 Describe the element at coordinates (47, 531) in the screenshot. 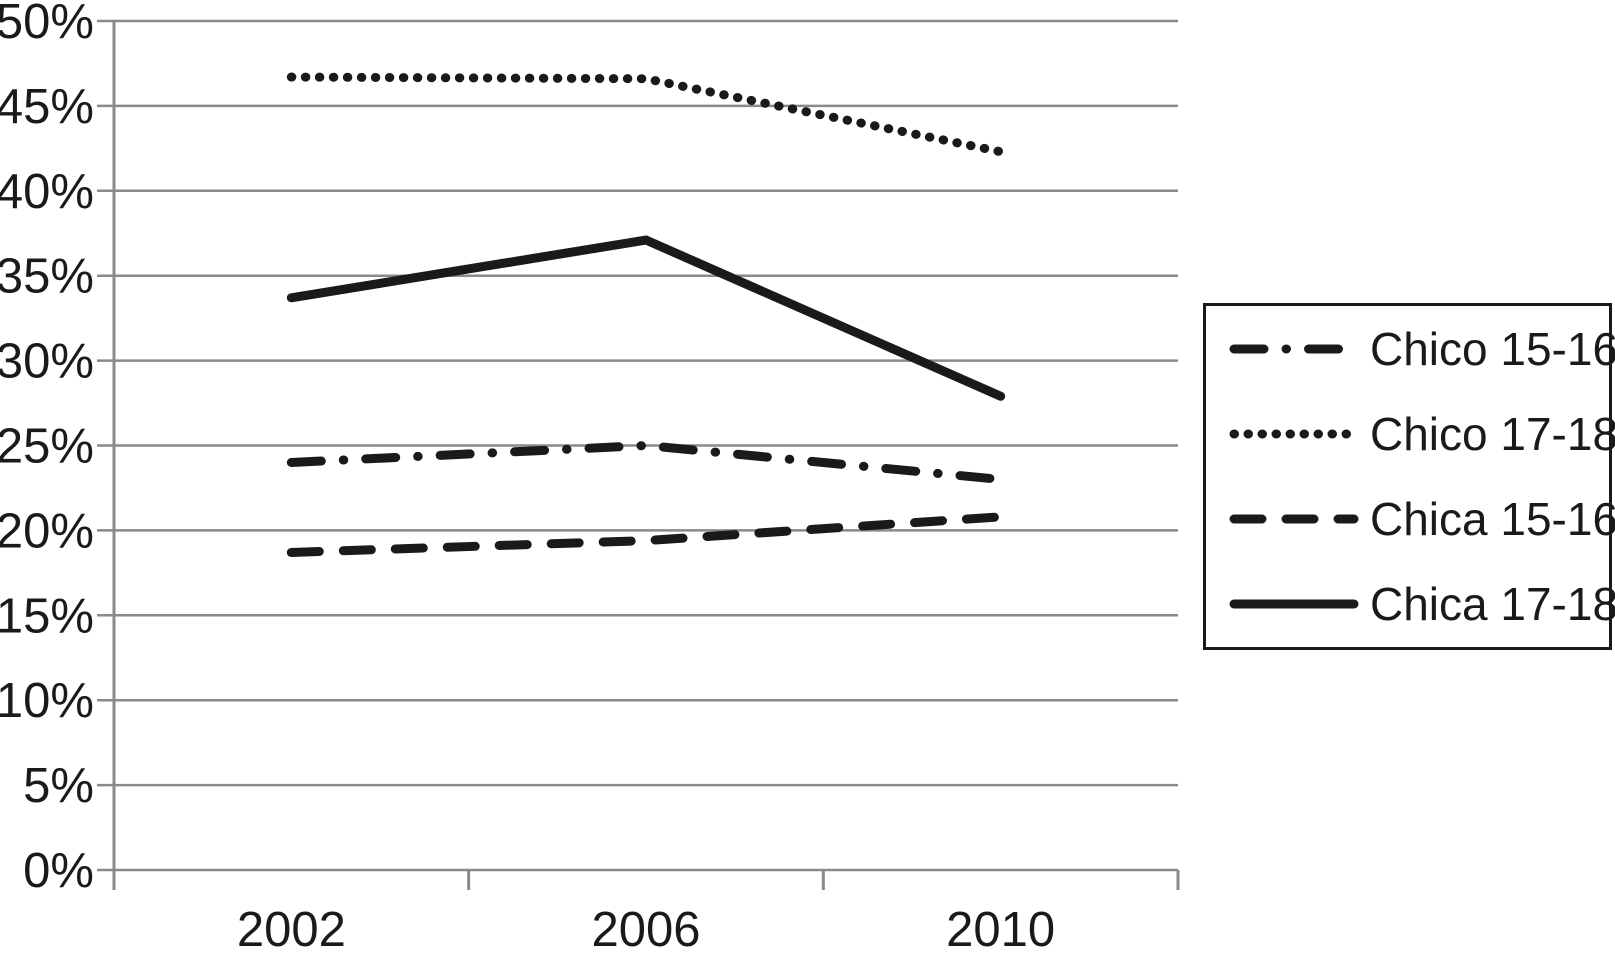

I see `y-axis-tick-label: 20%` at that location.